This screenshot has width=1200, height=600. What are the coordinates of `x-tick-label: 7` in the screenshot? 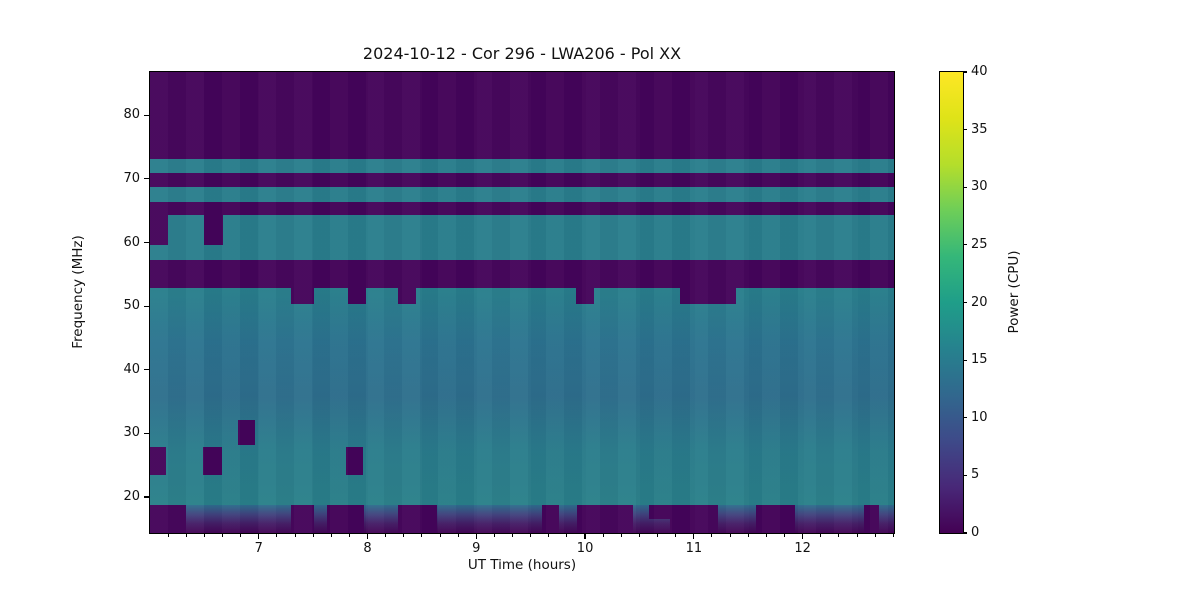 It's located at (258, 548).